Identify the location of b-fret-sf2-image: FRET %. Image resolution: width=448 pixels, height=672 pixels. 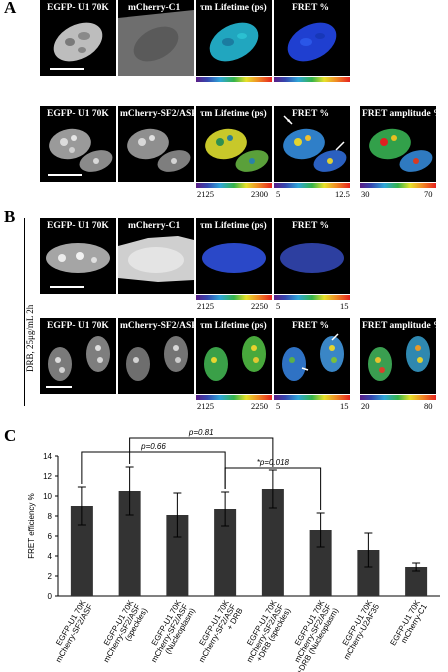
(312, 356).